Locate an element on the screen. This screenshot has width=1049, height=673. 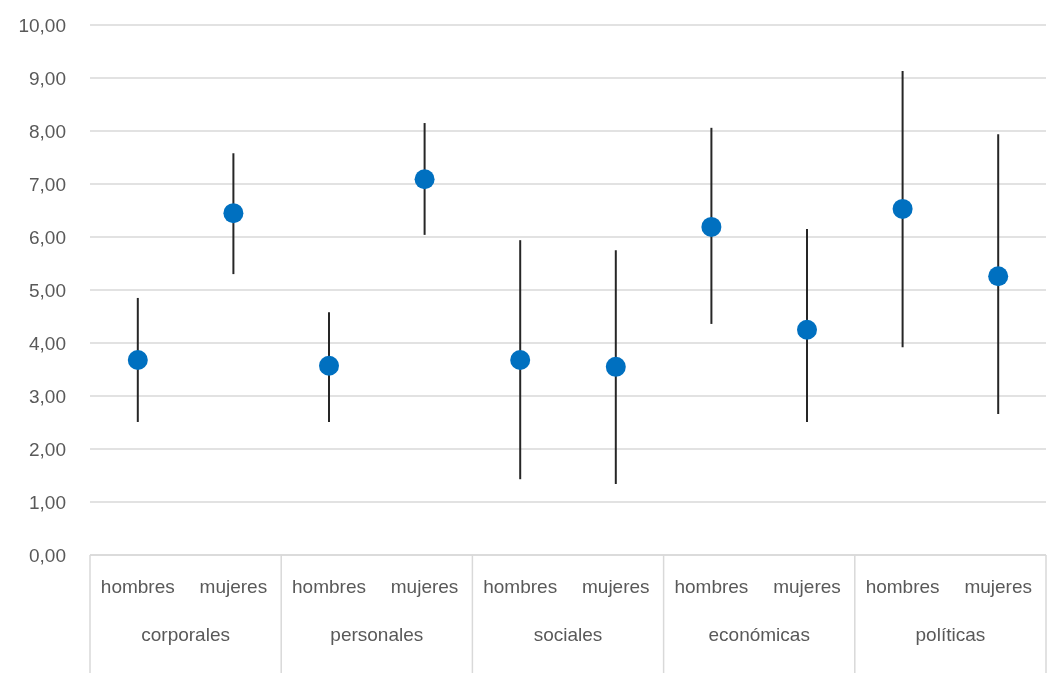
y-tick-label: 9,00 is located at coordinates (47, 78).